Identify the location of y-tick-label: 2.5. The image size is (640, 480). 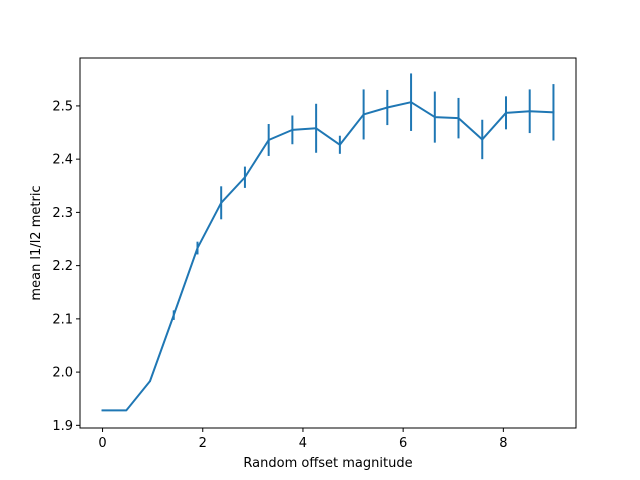
(62, 106).